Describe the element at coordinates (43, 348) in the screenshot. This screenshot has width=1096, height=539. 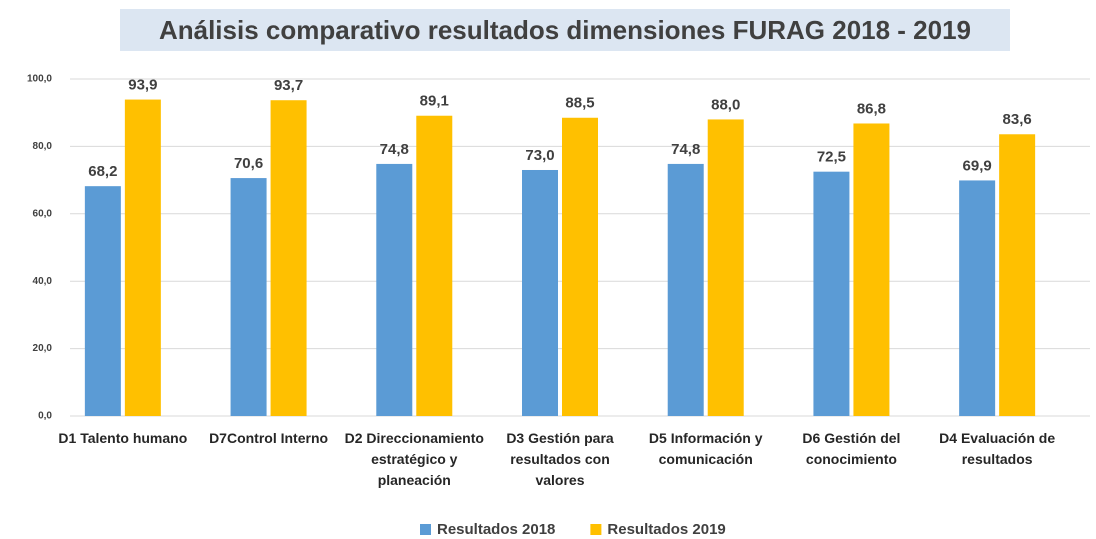
I see `y-tick-label: 20,0` at that location.